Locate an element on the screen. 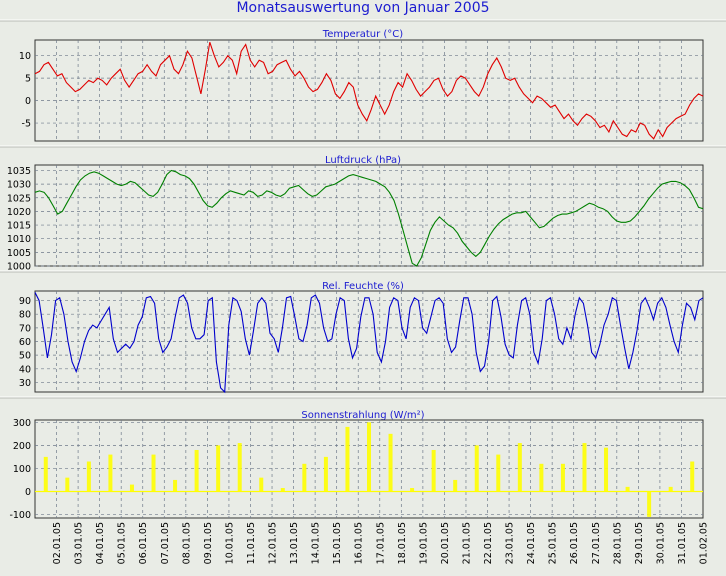  y-tick-label: 1015 is located at coordinates (19, 226).